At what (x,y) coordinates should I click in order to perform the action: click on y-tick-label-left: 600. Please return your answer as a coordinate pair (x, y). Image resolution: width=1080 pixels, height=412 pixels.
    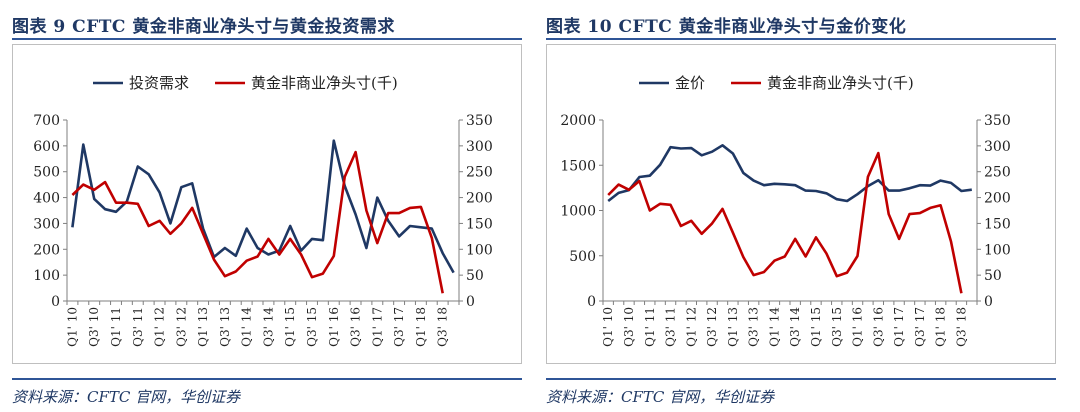
    Looking at the image, I should click on (46, 147).